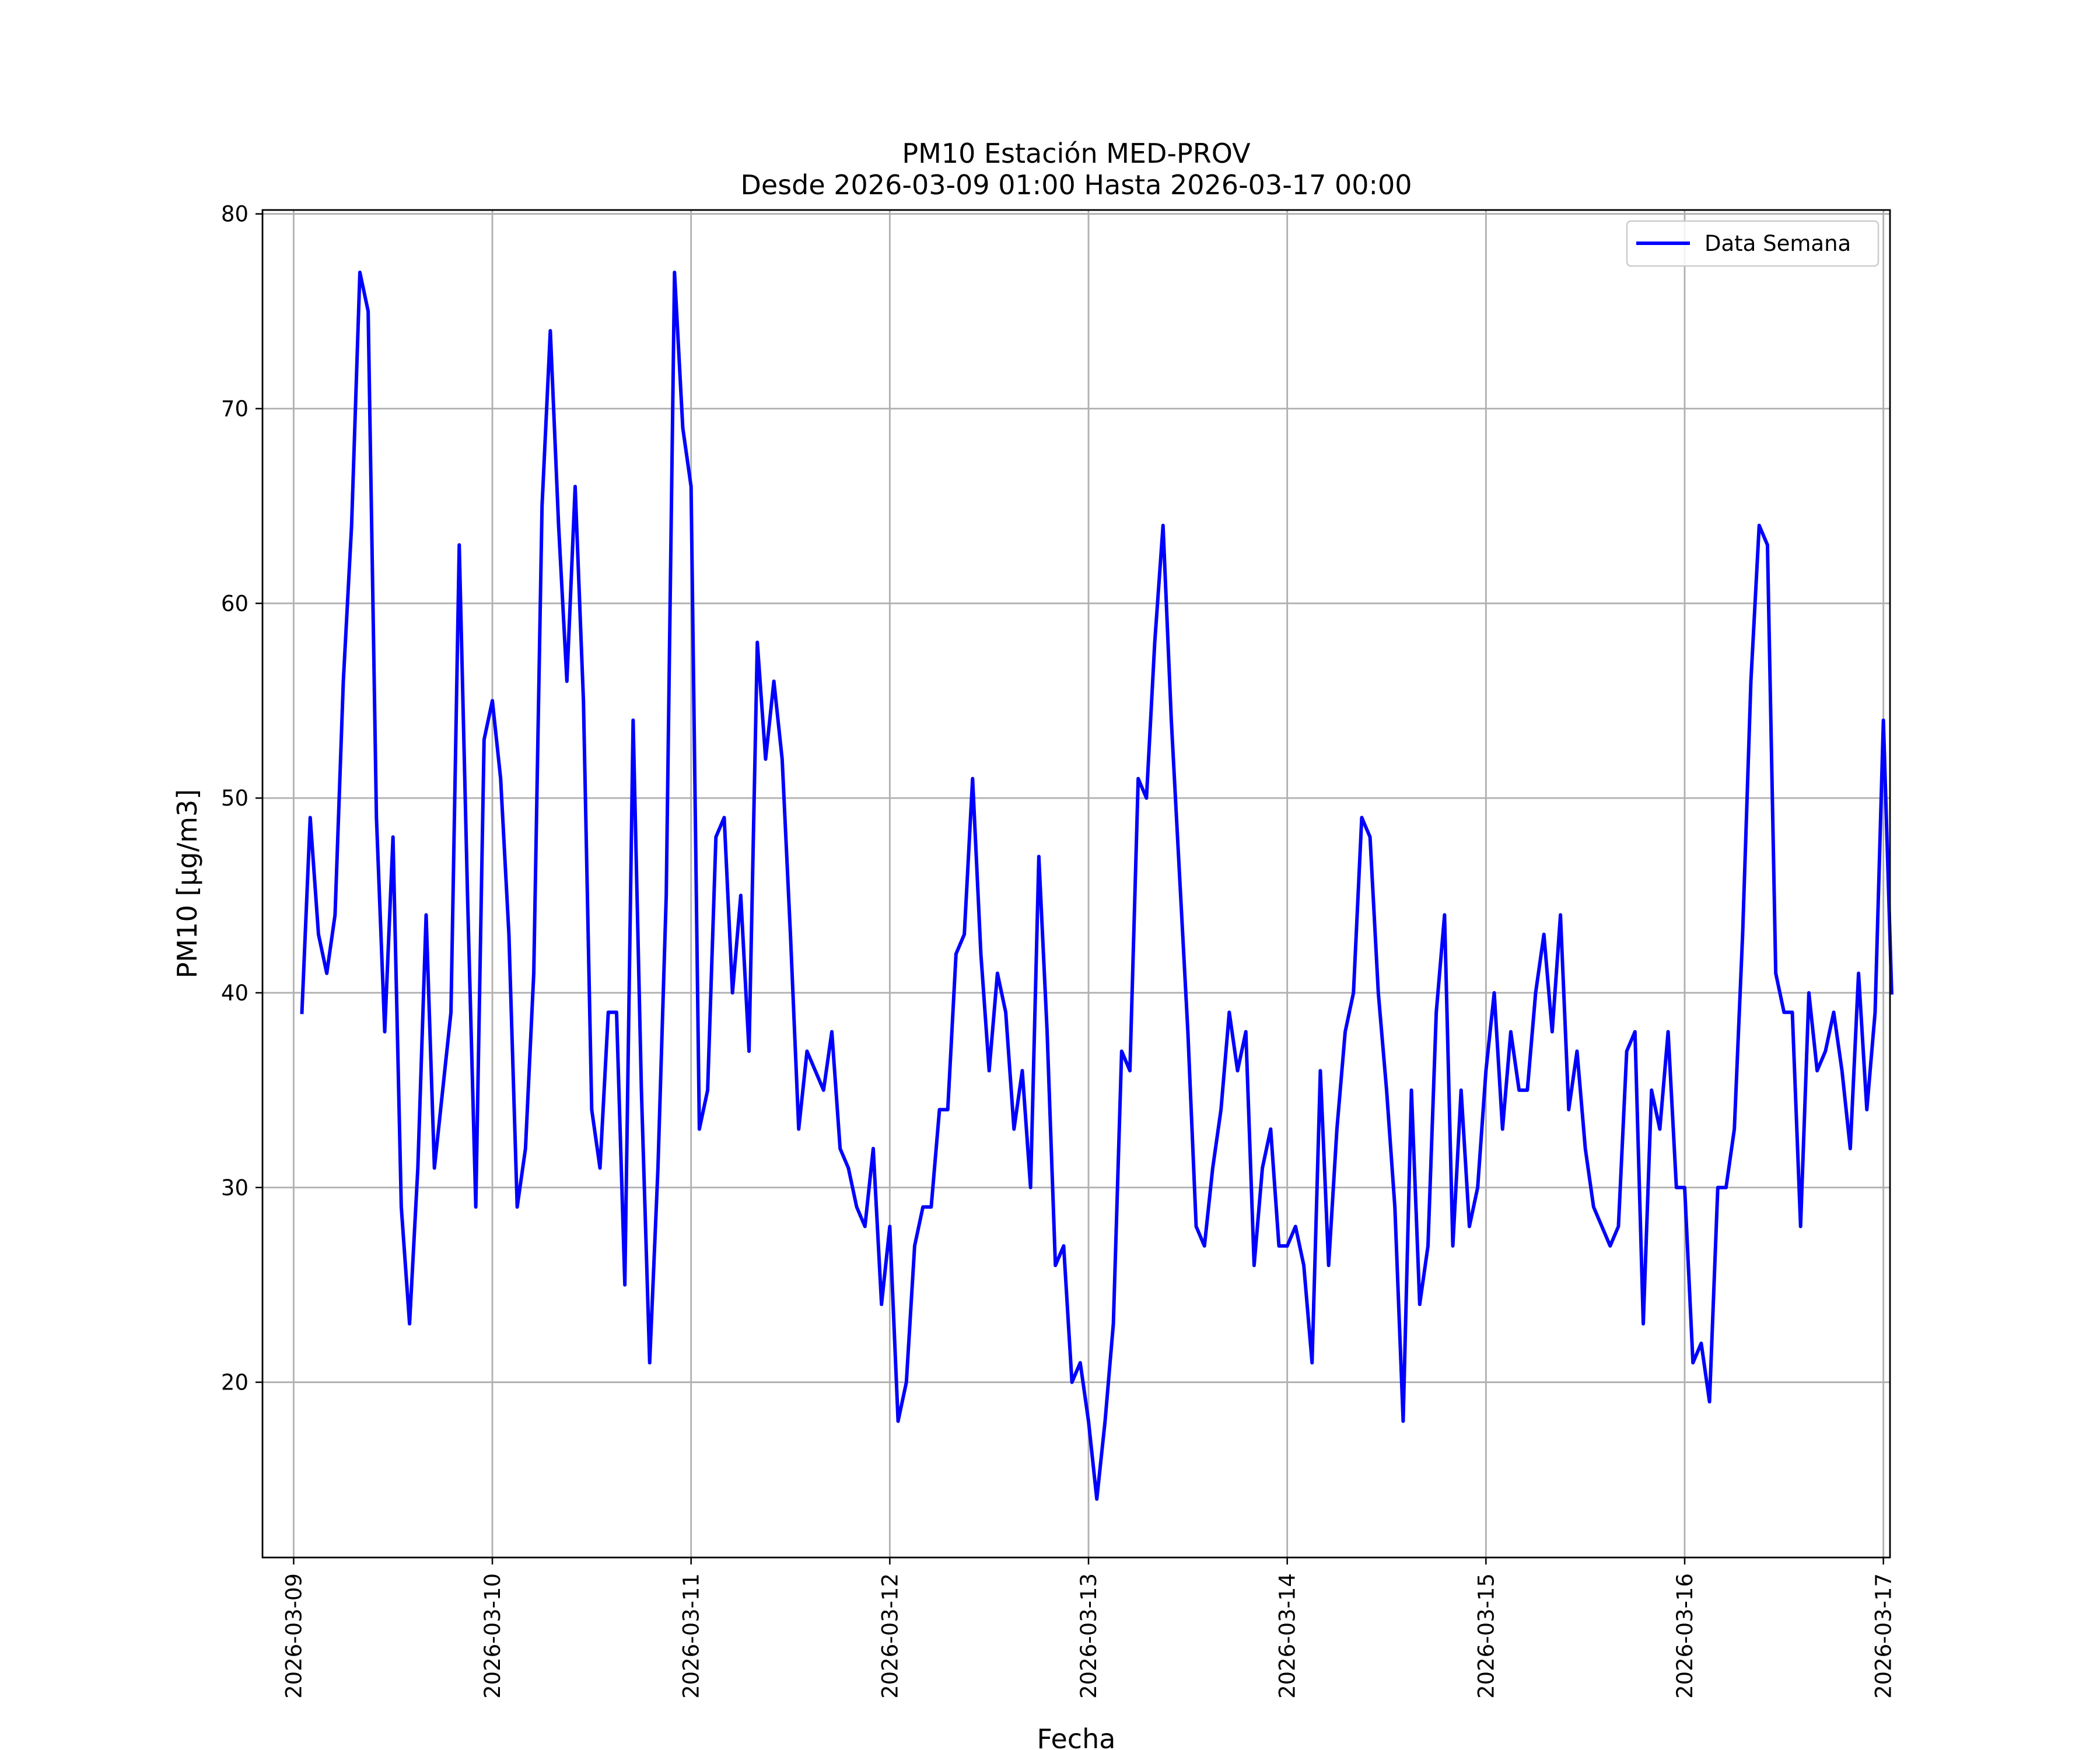  What do you see at coordinates (1777, 243) in the screenshot?
I see `legend-label: Data Semana` at bounding box center [1777, 243].